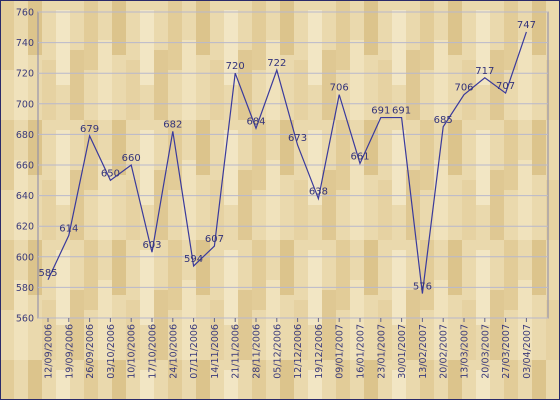 The height and width of the screenshot is (400, 560). Describe the element at coordinates (25, 13) in the screenshot. I see `y-tick-label: 760` at that location.